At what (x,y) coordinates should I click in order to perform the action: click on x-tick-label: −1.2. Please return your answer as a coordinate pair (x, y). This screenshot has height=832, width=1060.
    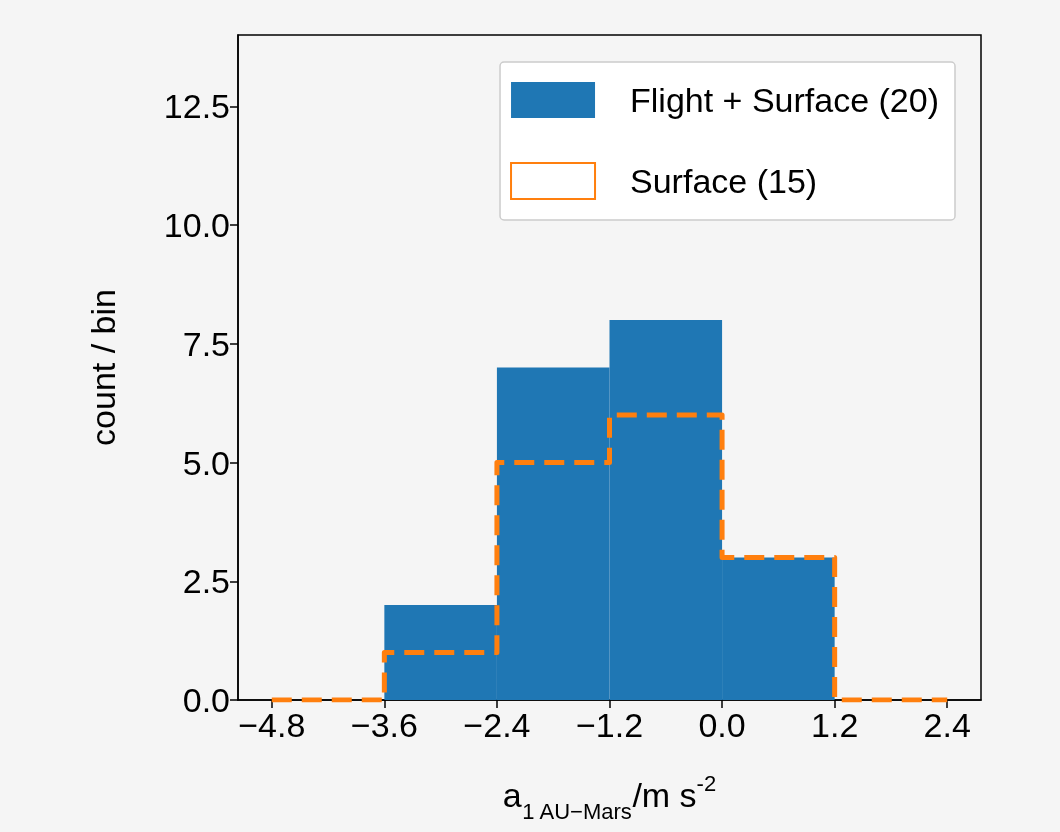
    Looking at the image, I should click on (609, 725).